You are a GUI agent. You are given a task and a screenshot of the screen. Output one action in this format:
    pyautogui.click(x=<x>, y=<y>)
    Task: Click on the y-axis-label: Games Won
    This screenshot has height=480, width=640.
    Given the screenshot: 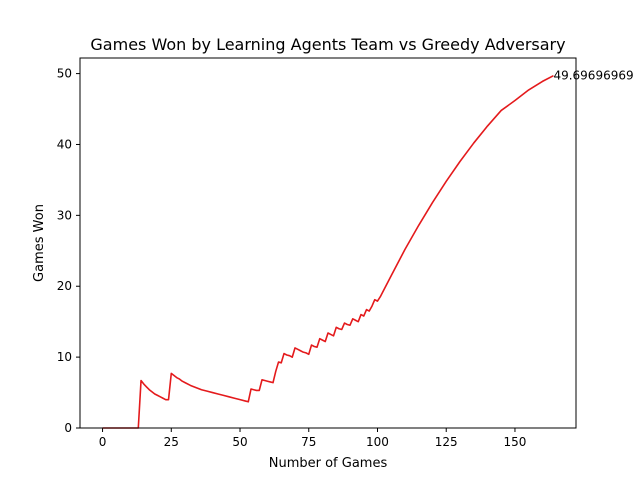 What is the action you would take?
    pyautogui.click(x=39, y=243)
    